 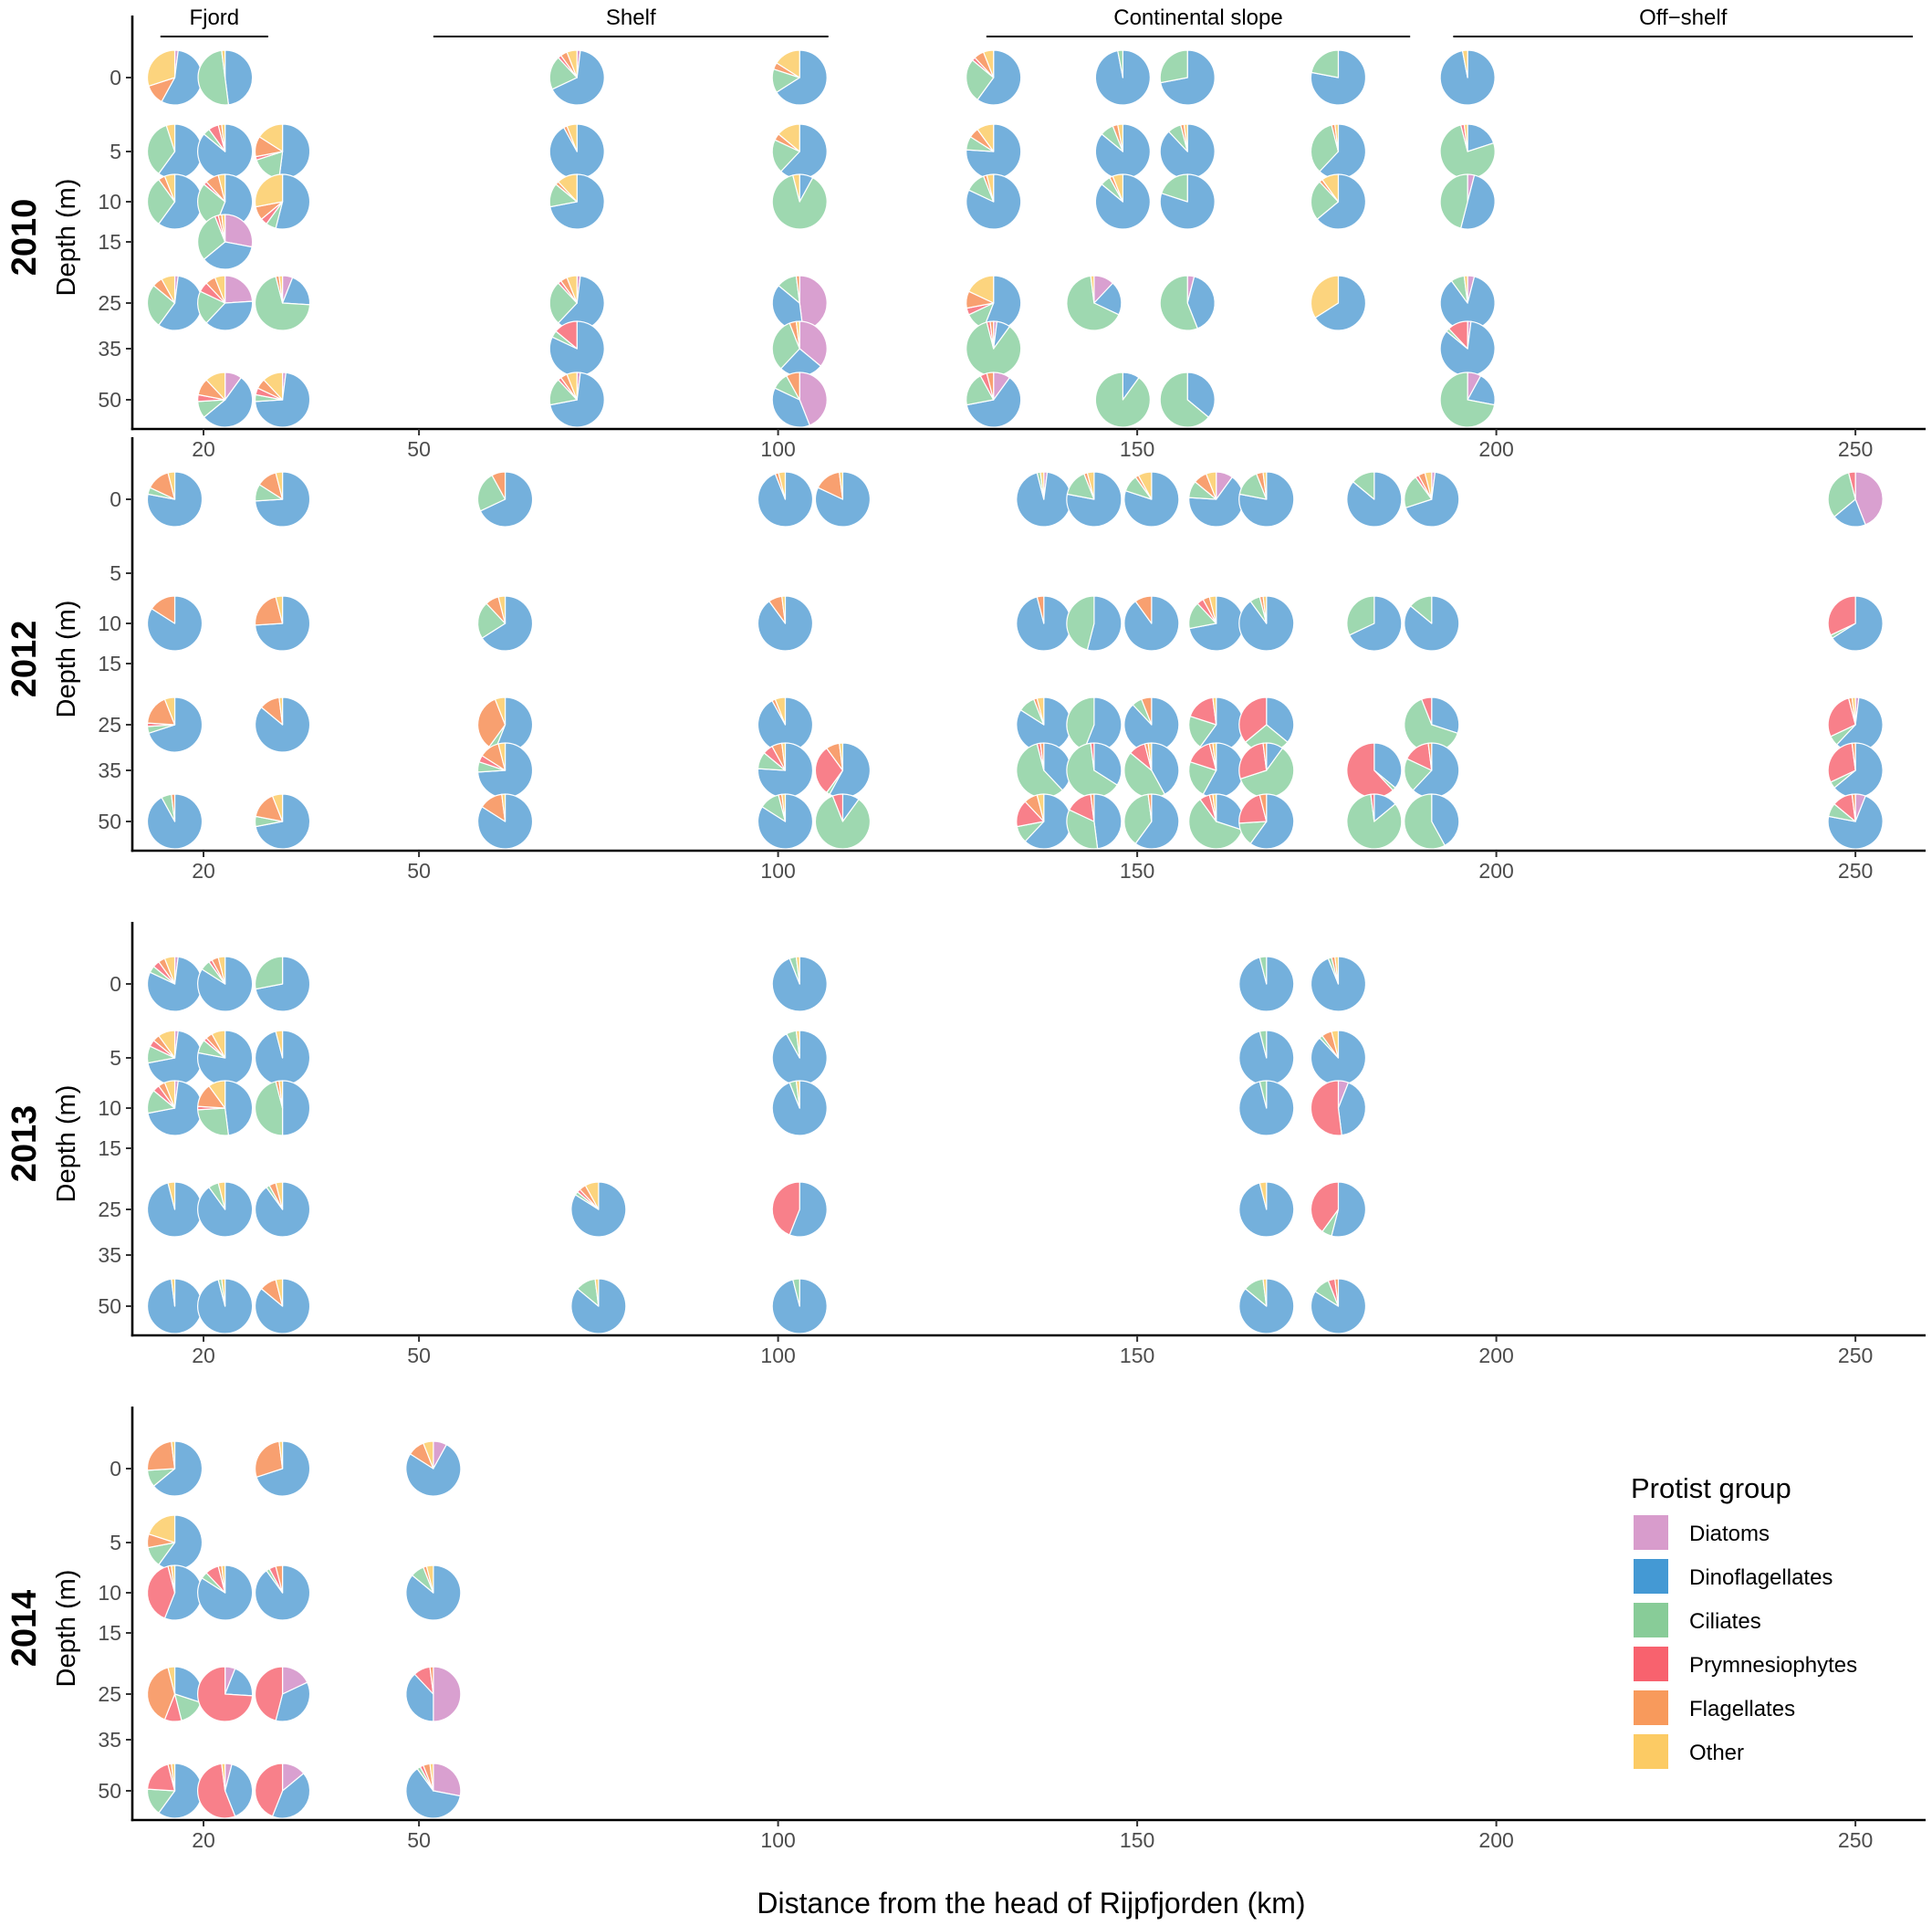 I want to click on pie-2012-183km-10m, so click(x=1374, y=624).